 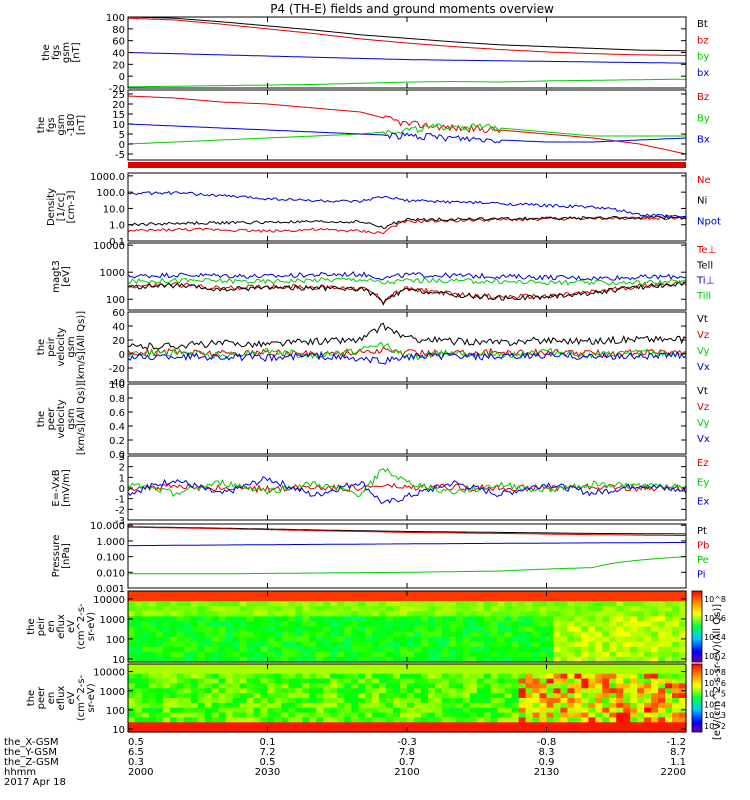 What do you see at coordinates (56, 487) in the screenshot?
I see `ylabel-efield: E=-VxB` at bounding box center [56, 487].